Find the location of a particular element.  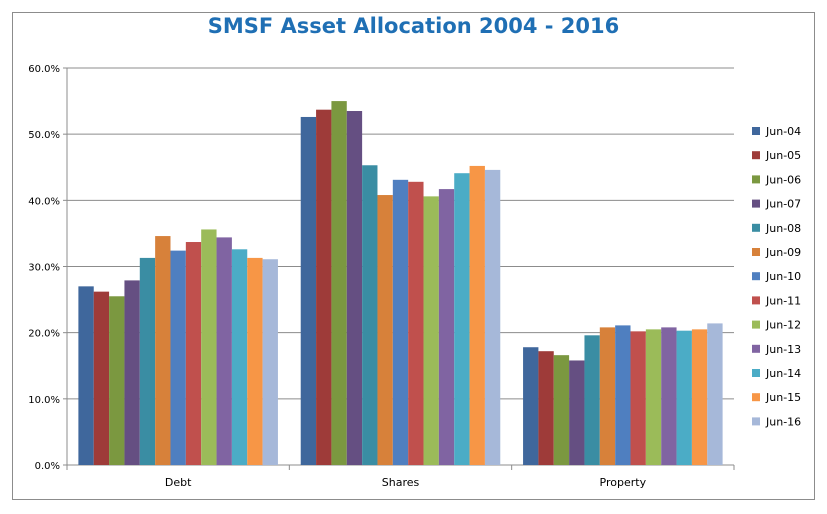

bar-jun-15-property is located at coordinates (699, 397).